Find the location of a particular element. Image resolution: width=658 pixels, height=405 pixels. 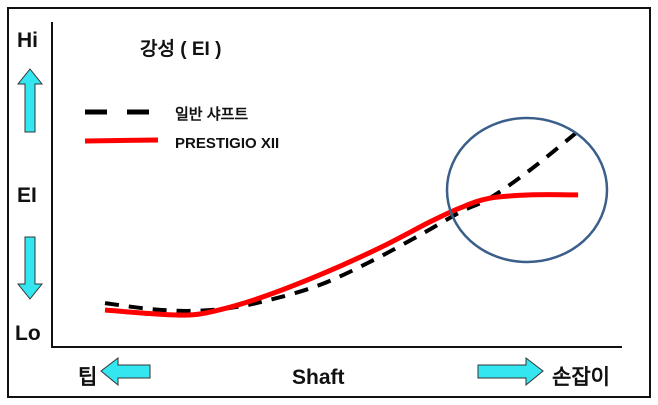

arrow-left-icon is located at coordinates (125, 371).